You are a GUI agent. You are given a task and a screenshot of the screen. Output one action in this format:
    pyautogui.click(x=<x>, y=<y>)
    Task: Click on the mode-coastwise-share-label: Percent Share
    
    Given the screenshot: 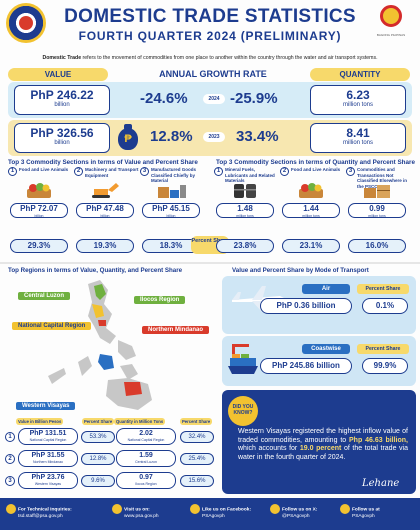 What is the action you would take?
    pyautogui.click(x=383, y=349)
    